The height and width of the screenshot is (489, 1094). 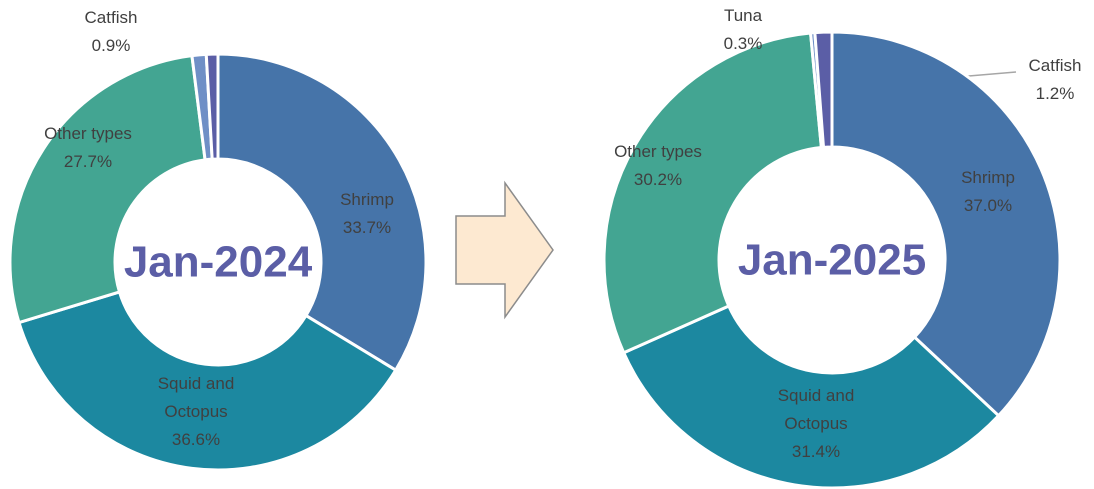 I want to click on slice-label: Tuna 0.3%, so click(x=743, y=30).